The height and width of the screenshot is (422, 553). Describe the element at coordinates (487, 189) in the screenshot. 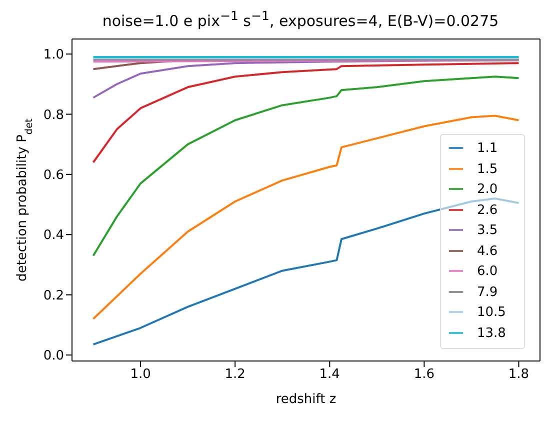

I see `legend-label: 2.0` at that location.